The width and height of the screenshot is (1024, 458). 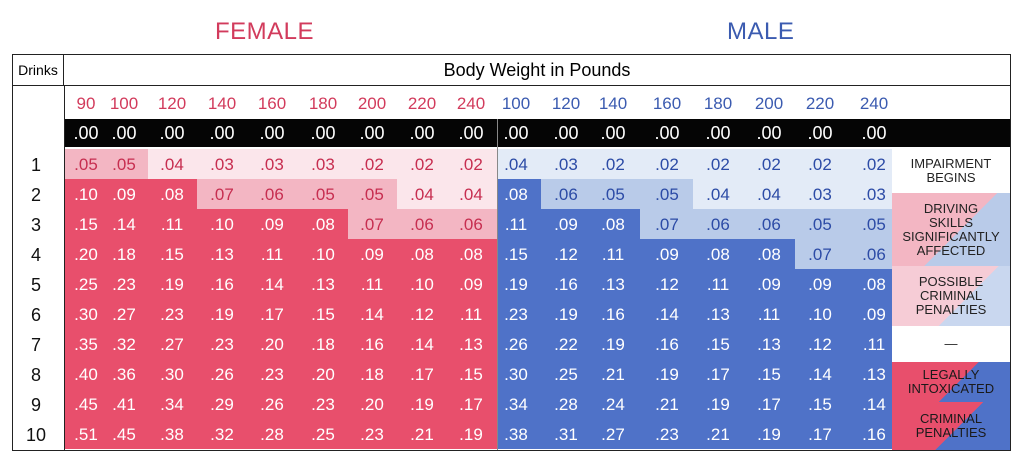 What do you see at coordinates (35, 225) in the screenshot?
I see `drink-count: 3` at bounding box center [35, 225].